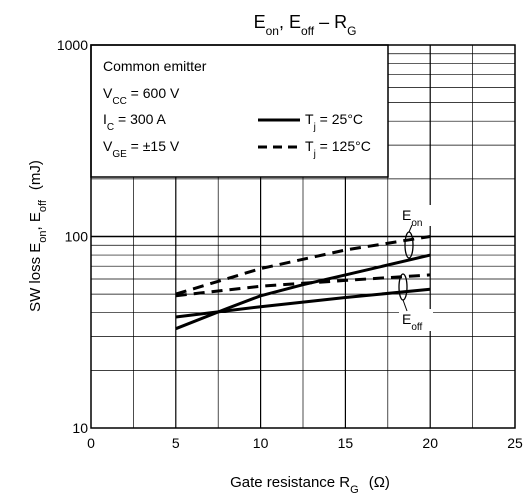  What do you see at coordinates (515, 443) in the screenshot?
I see `x-tick-label: 25` at bounding box center [515, 443].